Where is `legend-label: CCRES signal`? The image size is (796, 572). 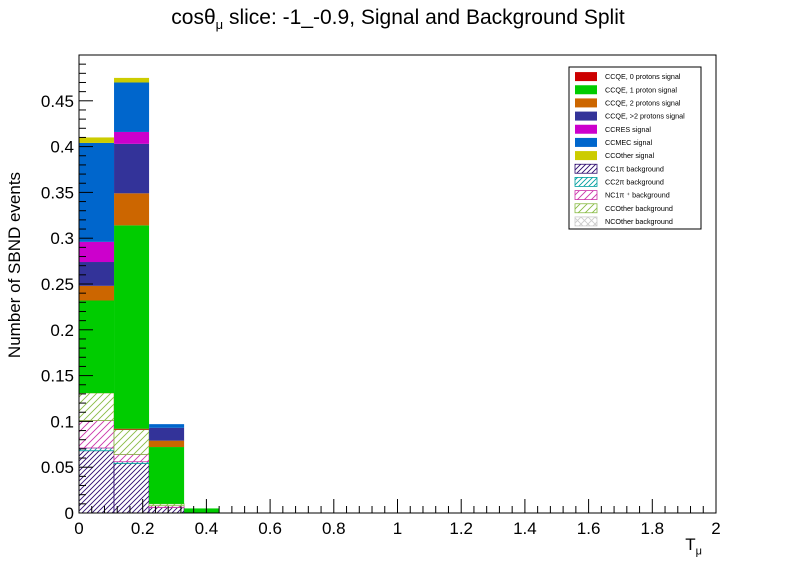
legend-label: CCRES signal is located at coordinates (628, 129).